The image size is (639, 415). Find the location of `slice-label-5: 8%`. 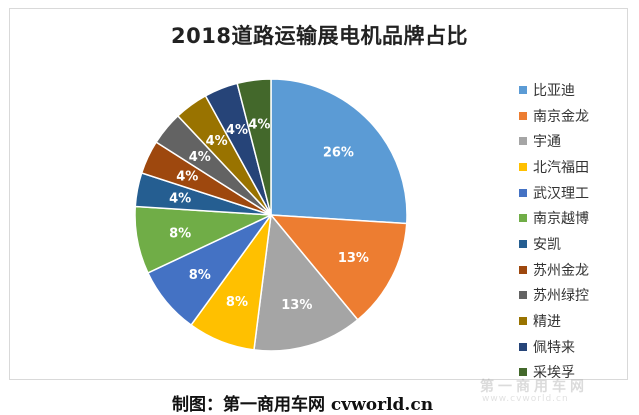

slice-label-5: 8% is located at coordinates (200, 275).